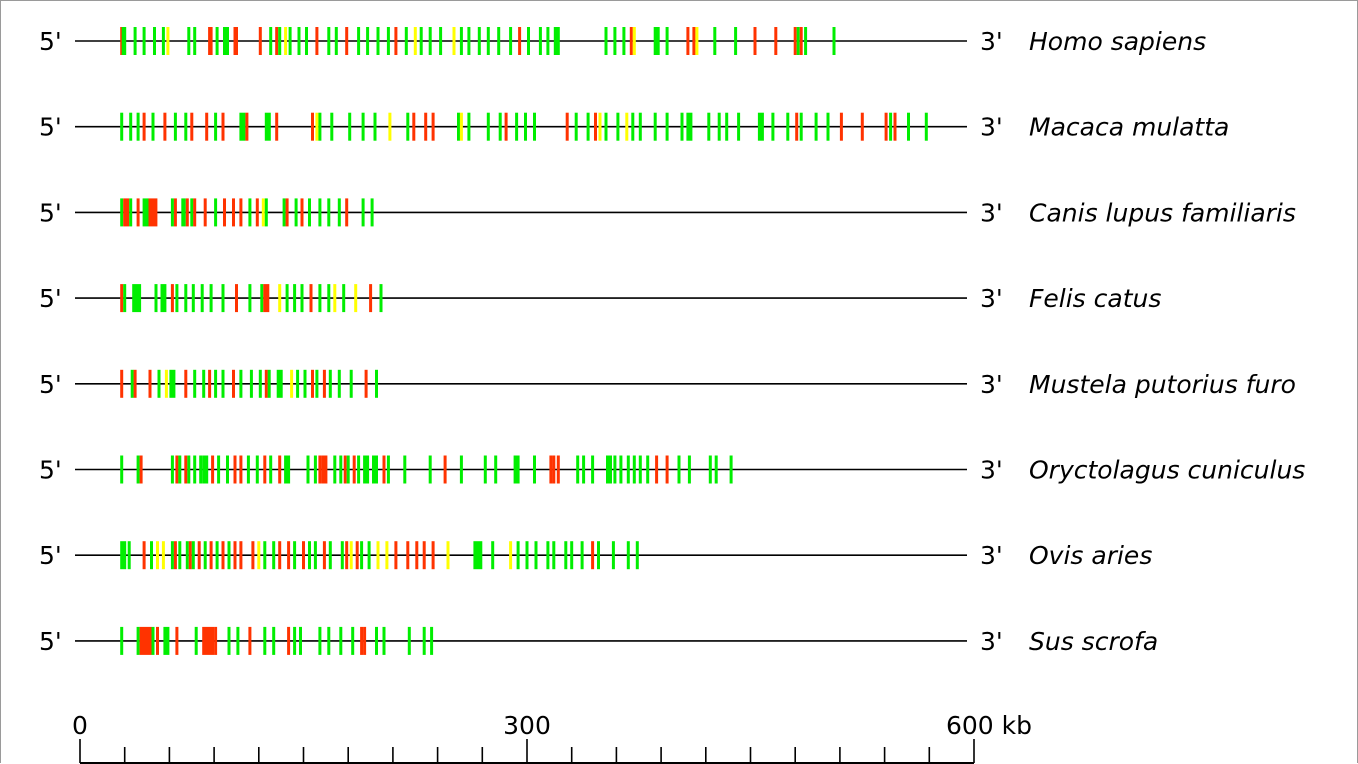 The width and height of the screenshot is (1358, 764). What do you see at coordinates (622, 41) in the screenshot?
I see `track-row: 5' 3' Homo sapiens` at bounding box center [622, 41].